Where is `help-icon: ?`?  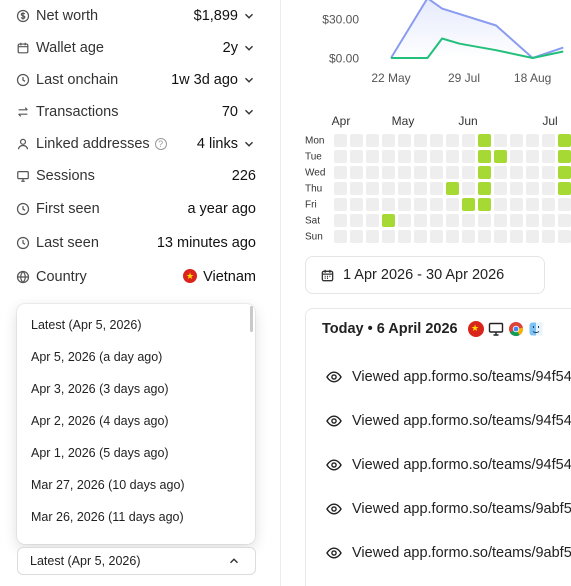
help-icon: ? is located at coordinates (160, 144).